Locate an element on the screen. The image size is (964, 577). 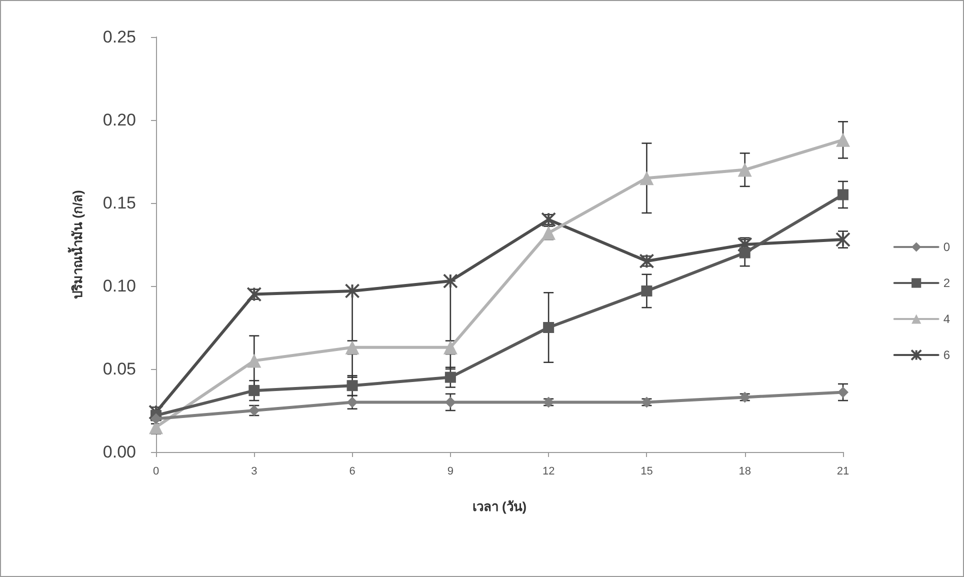
y-tick-label: 0.00 is located at coordinates (119, 452).